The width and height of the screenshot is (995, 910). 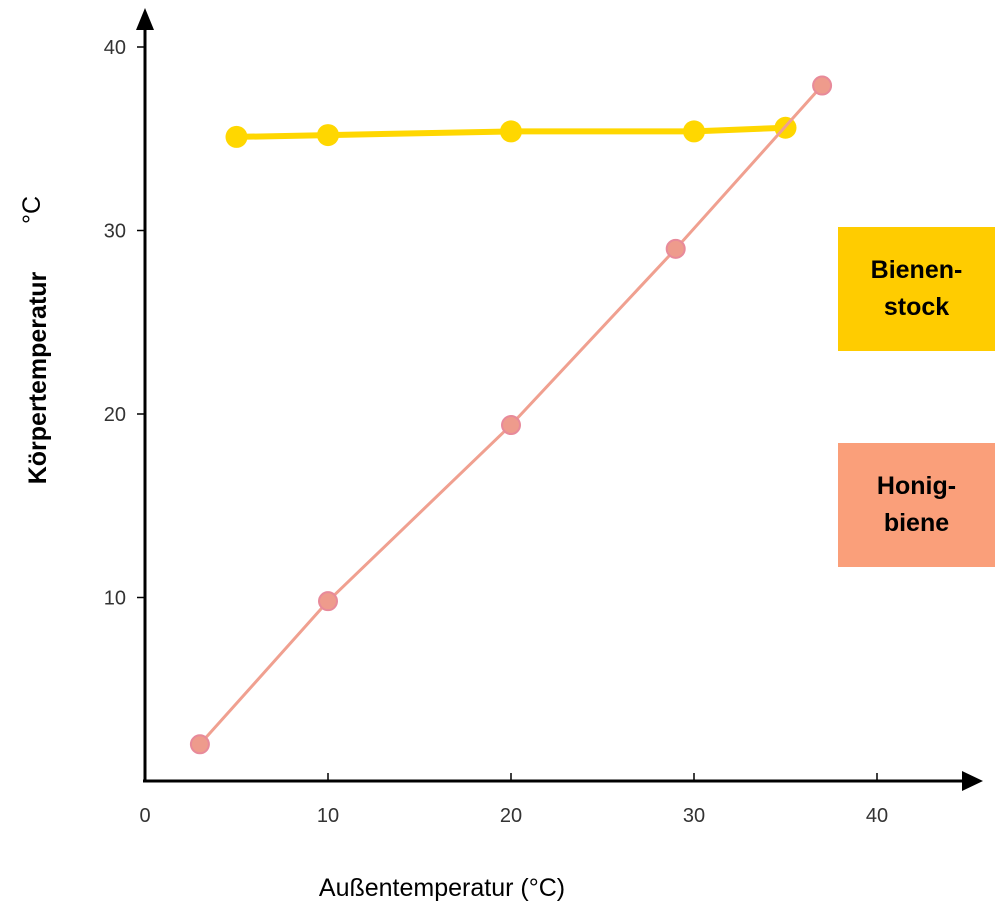 What do you see at coordinates (38, 377) in the screenshot?
I see `y-axis-label: Körpertemperatur` at bounding box center [38, 377].